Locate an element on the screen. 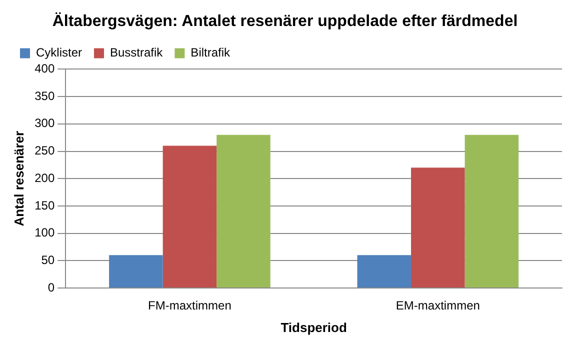 This screenshot has width=578, height=348. chart-title: Ältabergsvägen: Antalet resenärer uppdelade efter färdmedel is located at coordinates (285, 21).